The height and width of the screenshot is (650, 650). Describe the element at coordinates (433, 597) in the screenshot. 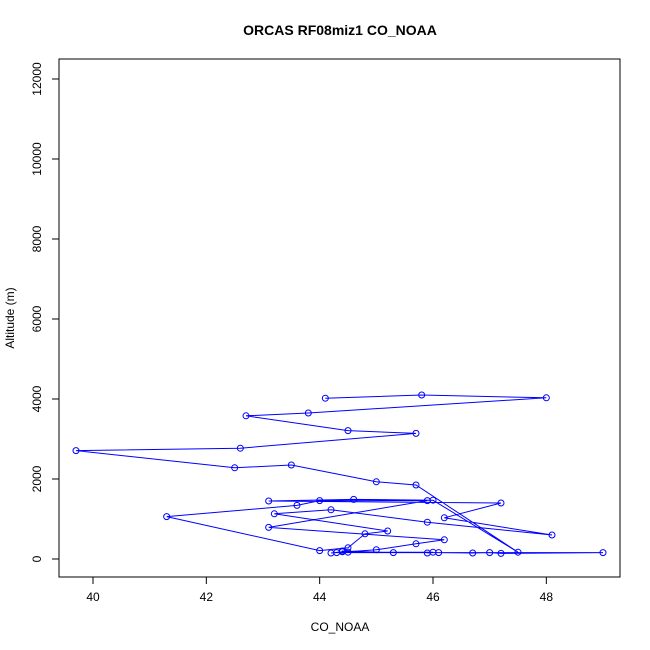

I see `x-tick-label: 46` at that location.